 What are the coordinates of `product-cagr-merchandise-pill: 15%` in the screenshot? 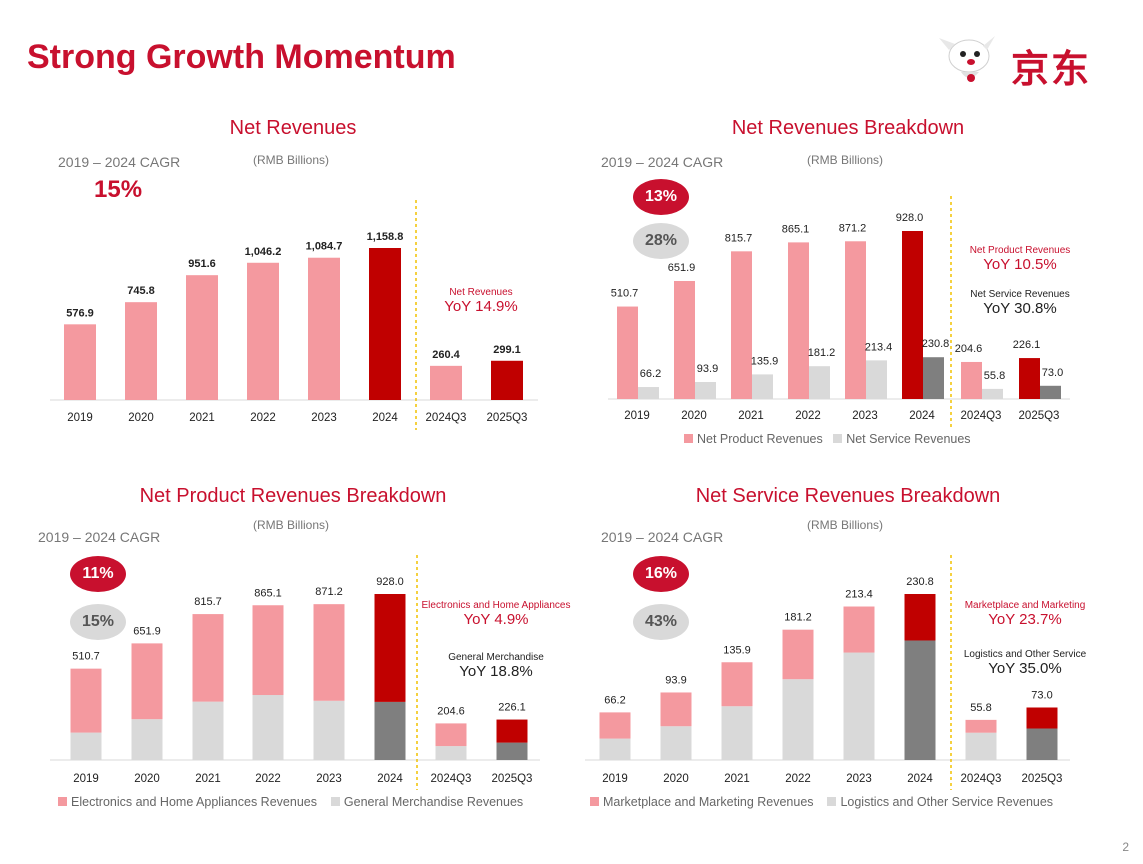 It's located at (98, 622).